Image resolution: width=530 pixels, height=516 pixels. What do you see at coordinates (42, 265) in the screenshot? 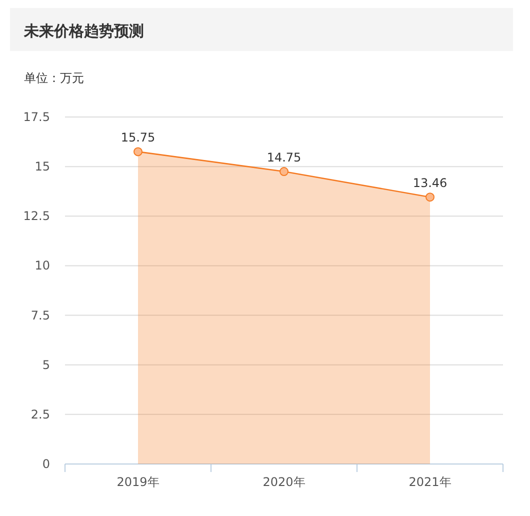
I see `y-tick-label: 10` at bounding box center [42, 265].